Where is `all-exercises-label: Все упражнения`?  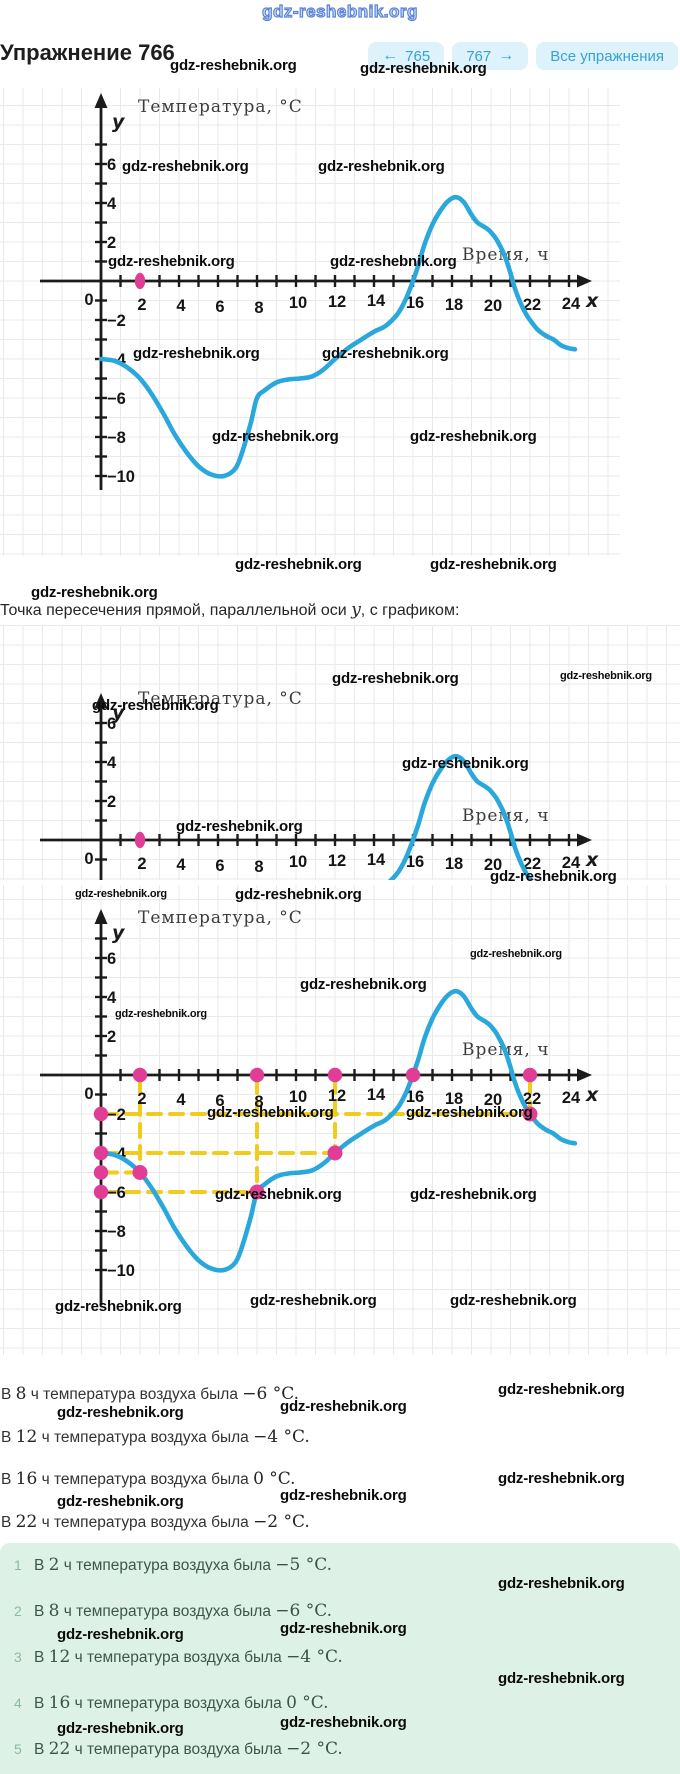
all-exercises-label: Все упражнения is located at coordinates (607, 56).